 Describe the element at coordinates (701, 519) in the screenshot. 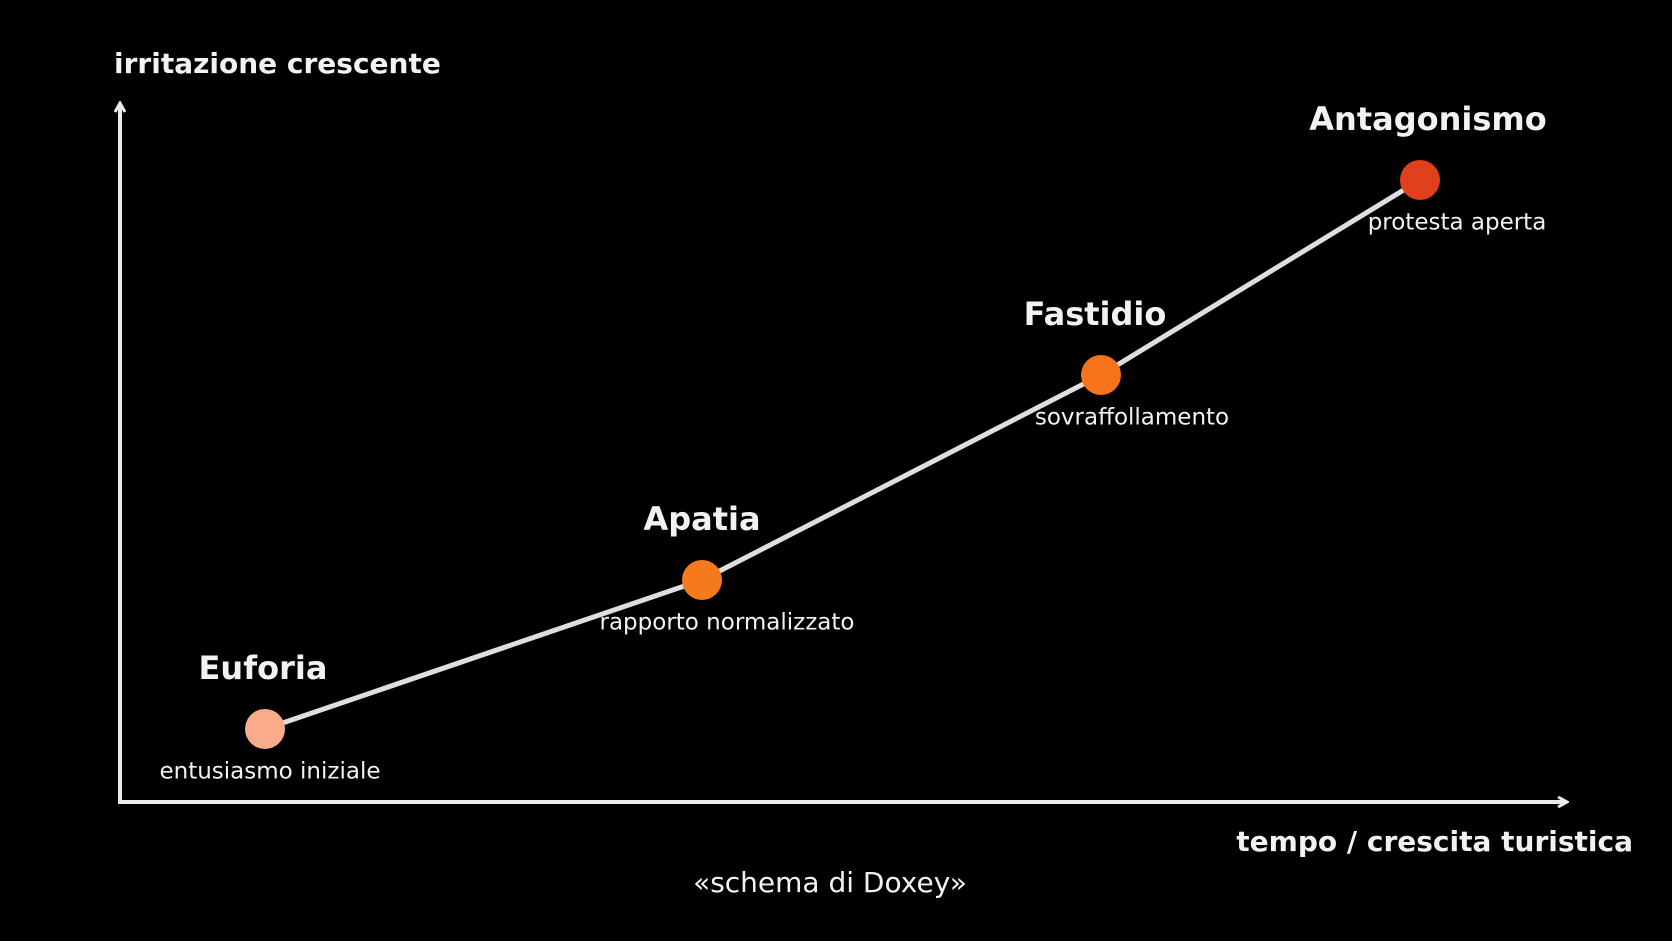

I see `node-label: Apatia` at that location.